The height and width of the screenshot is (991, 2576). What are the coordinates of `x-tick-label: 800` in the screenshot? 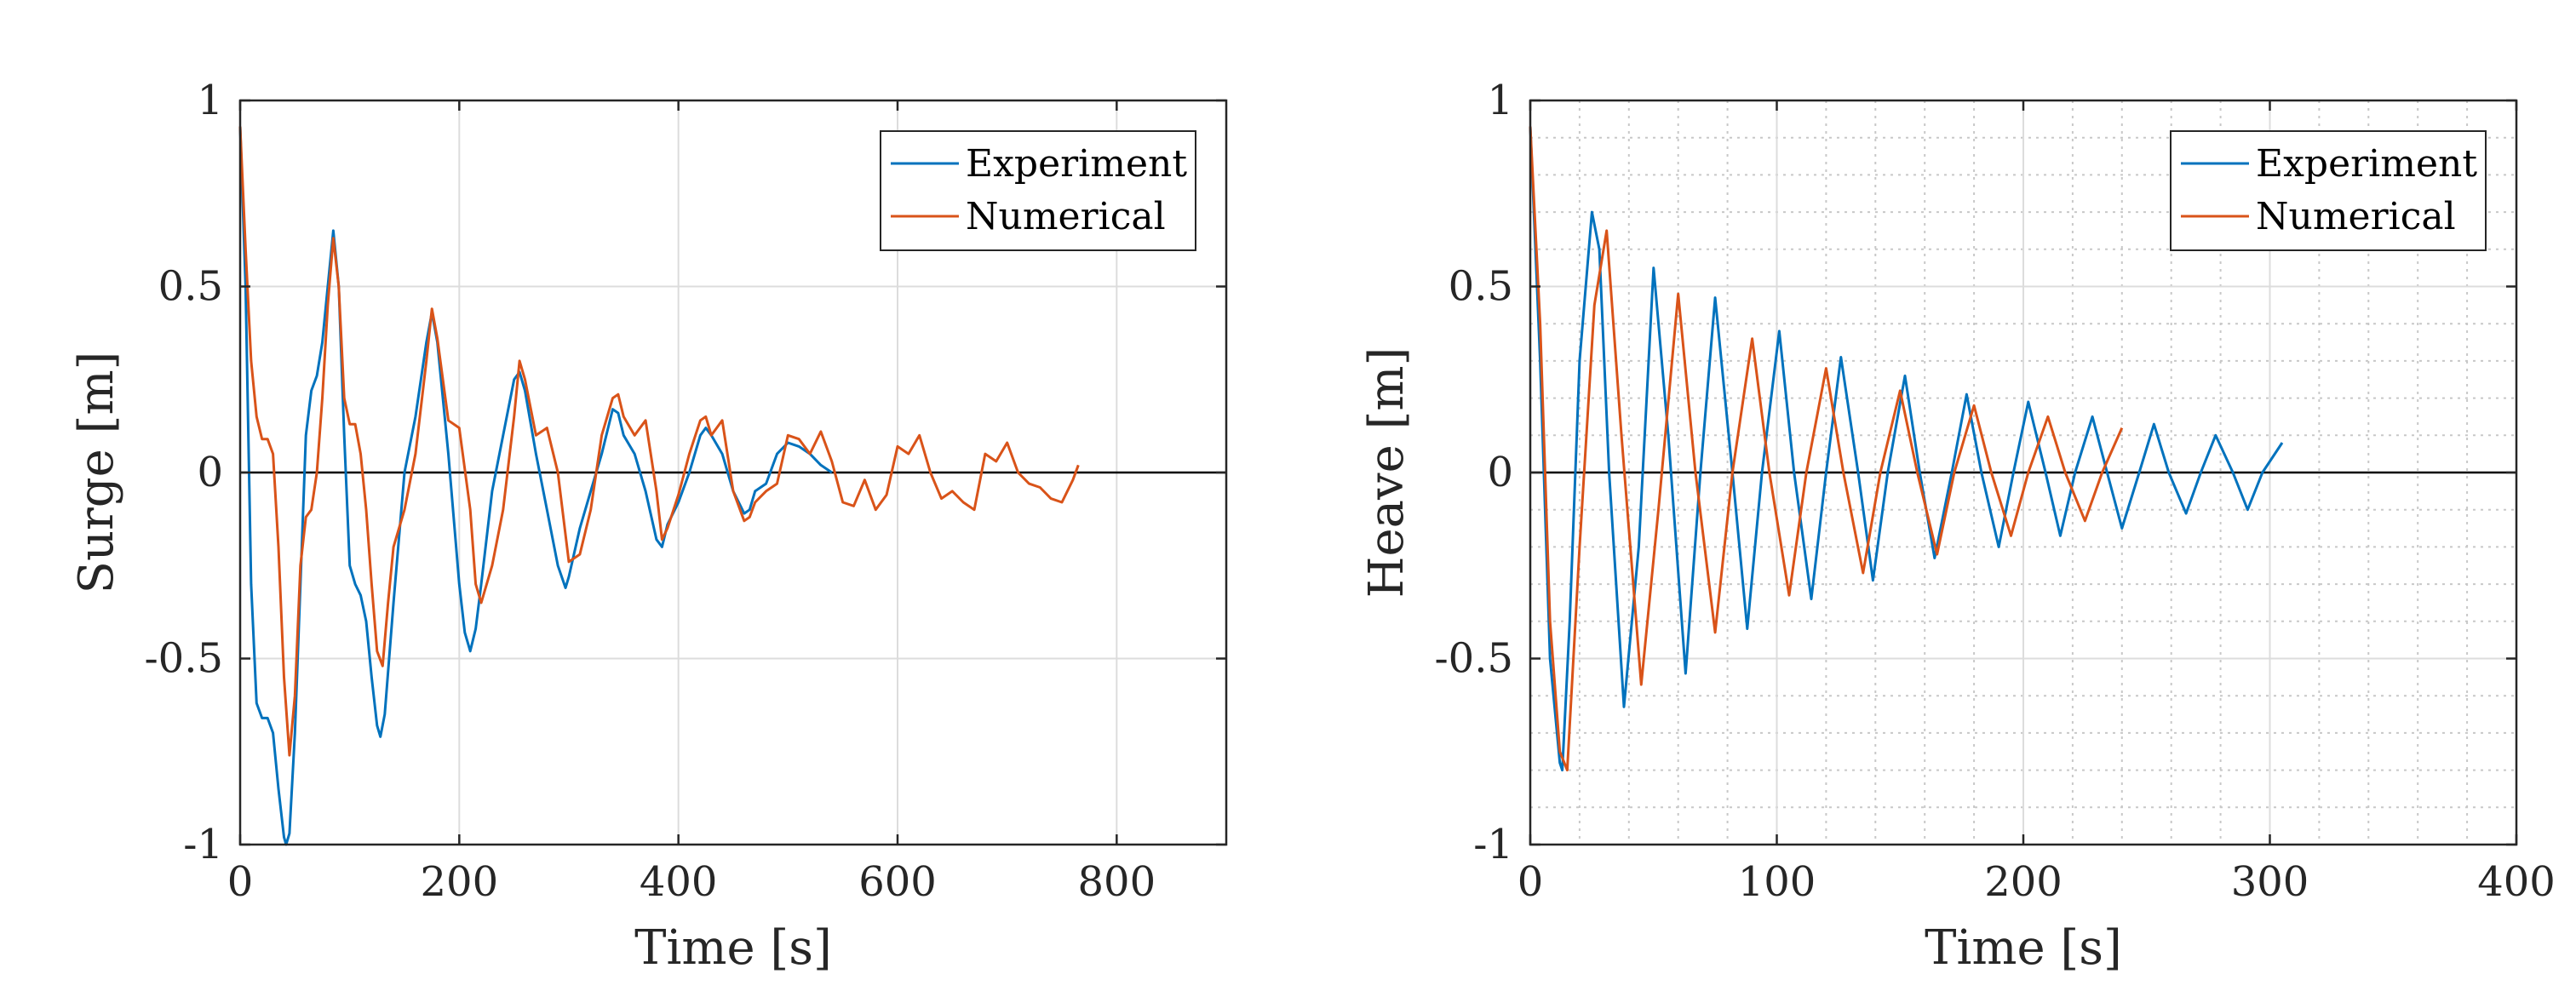 It's located at (1117, 882).